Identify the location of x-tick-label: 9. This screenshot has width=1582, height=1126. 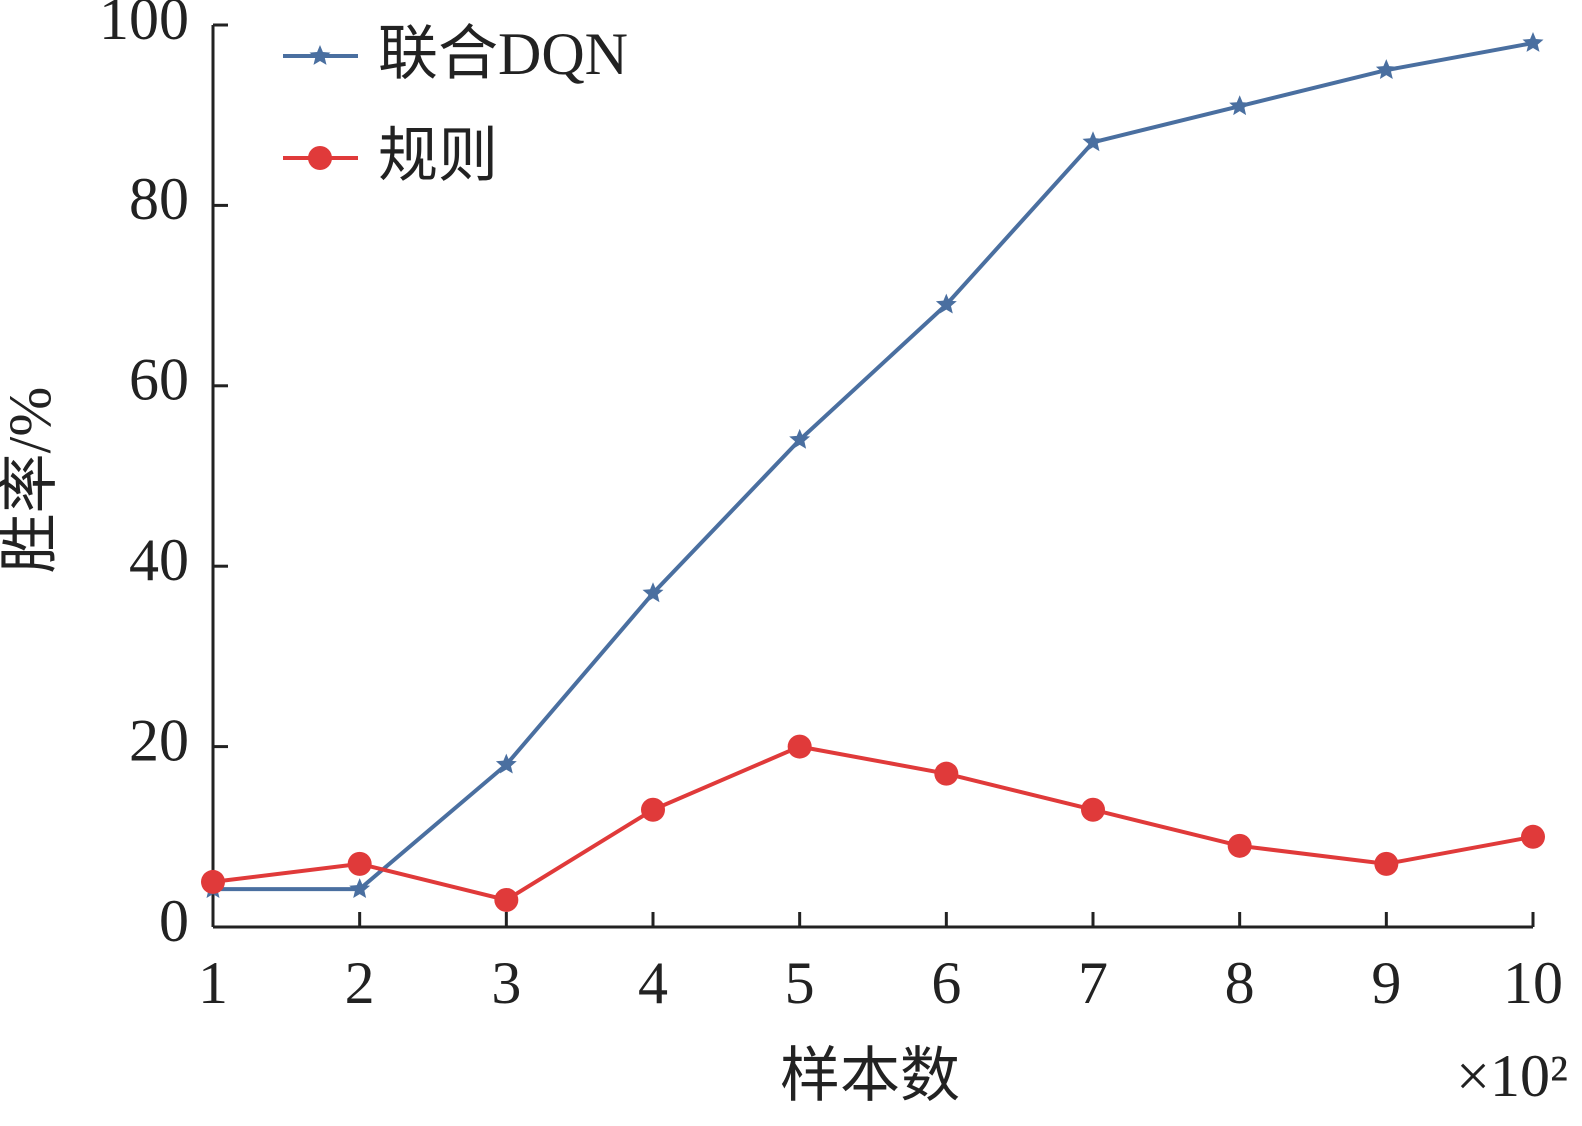
(1386, 983).